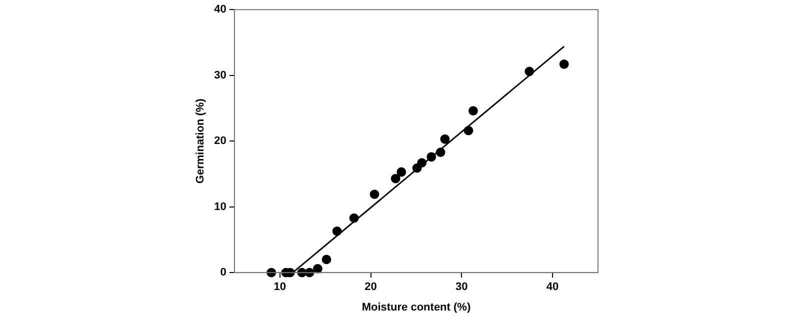 This screenshot has width=800, height=322. Describe the element at coordinates (370, 287) in the screenshot. I see `x-tick-label: 20` at that location.